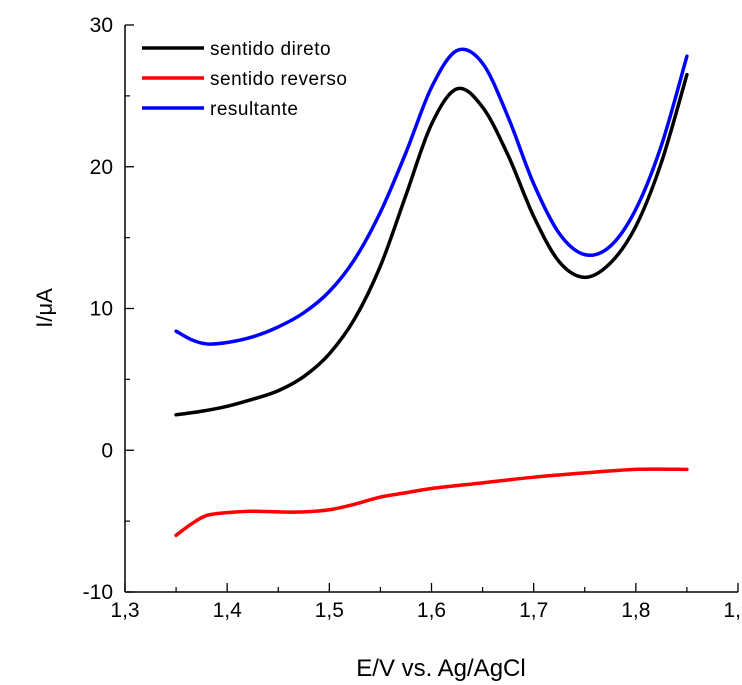 The height and width of the screenshot is (685, 742). Describe the element at coordinates (278, 79) in the screenshot. I see `legend-label-sentido-reverso: sentido reverso` at that location.